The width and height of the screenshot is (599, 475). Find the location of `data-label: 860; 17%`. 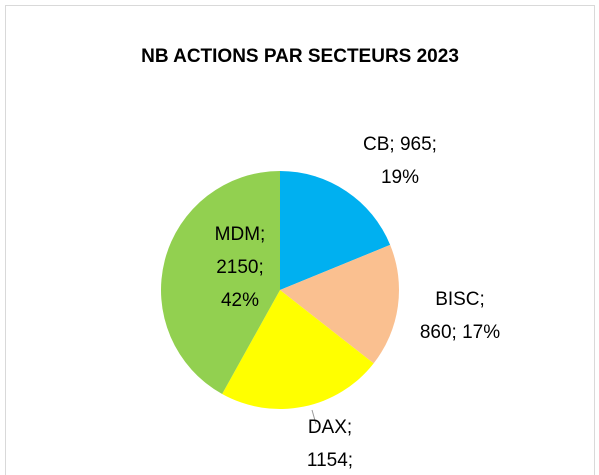

data-label: 860; 17% is located at coordinates (460, 332).